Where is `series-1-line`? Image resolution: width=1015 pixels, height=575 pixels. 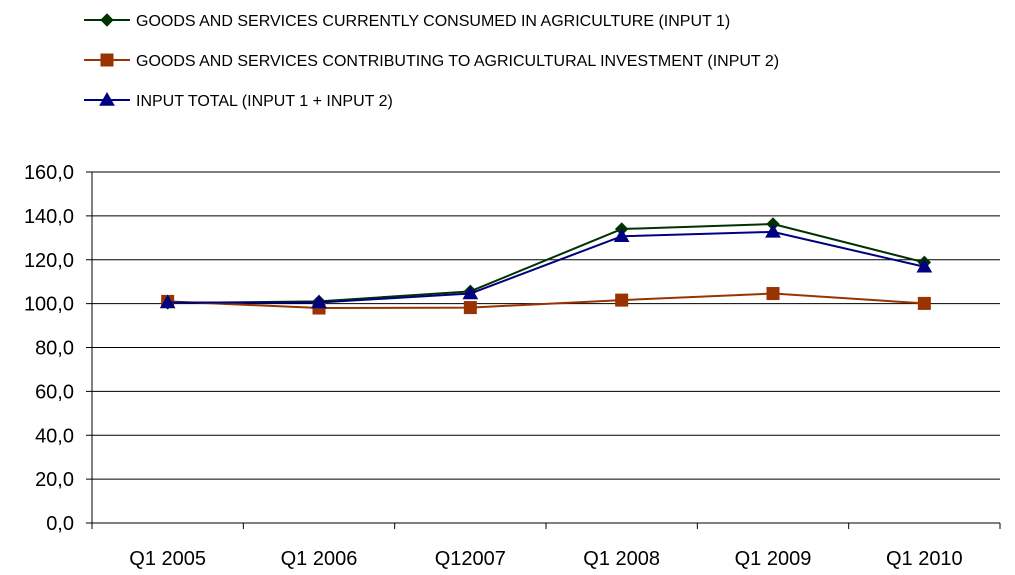
series-1-line is located at coordinates (546, 263).